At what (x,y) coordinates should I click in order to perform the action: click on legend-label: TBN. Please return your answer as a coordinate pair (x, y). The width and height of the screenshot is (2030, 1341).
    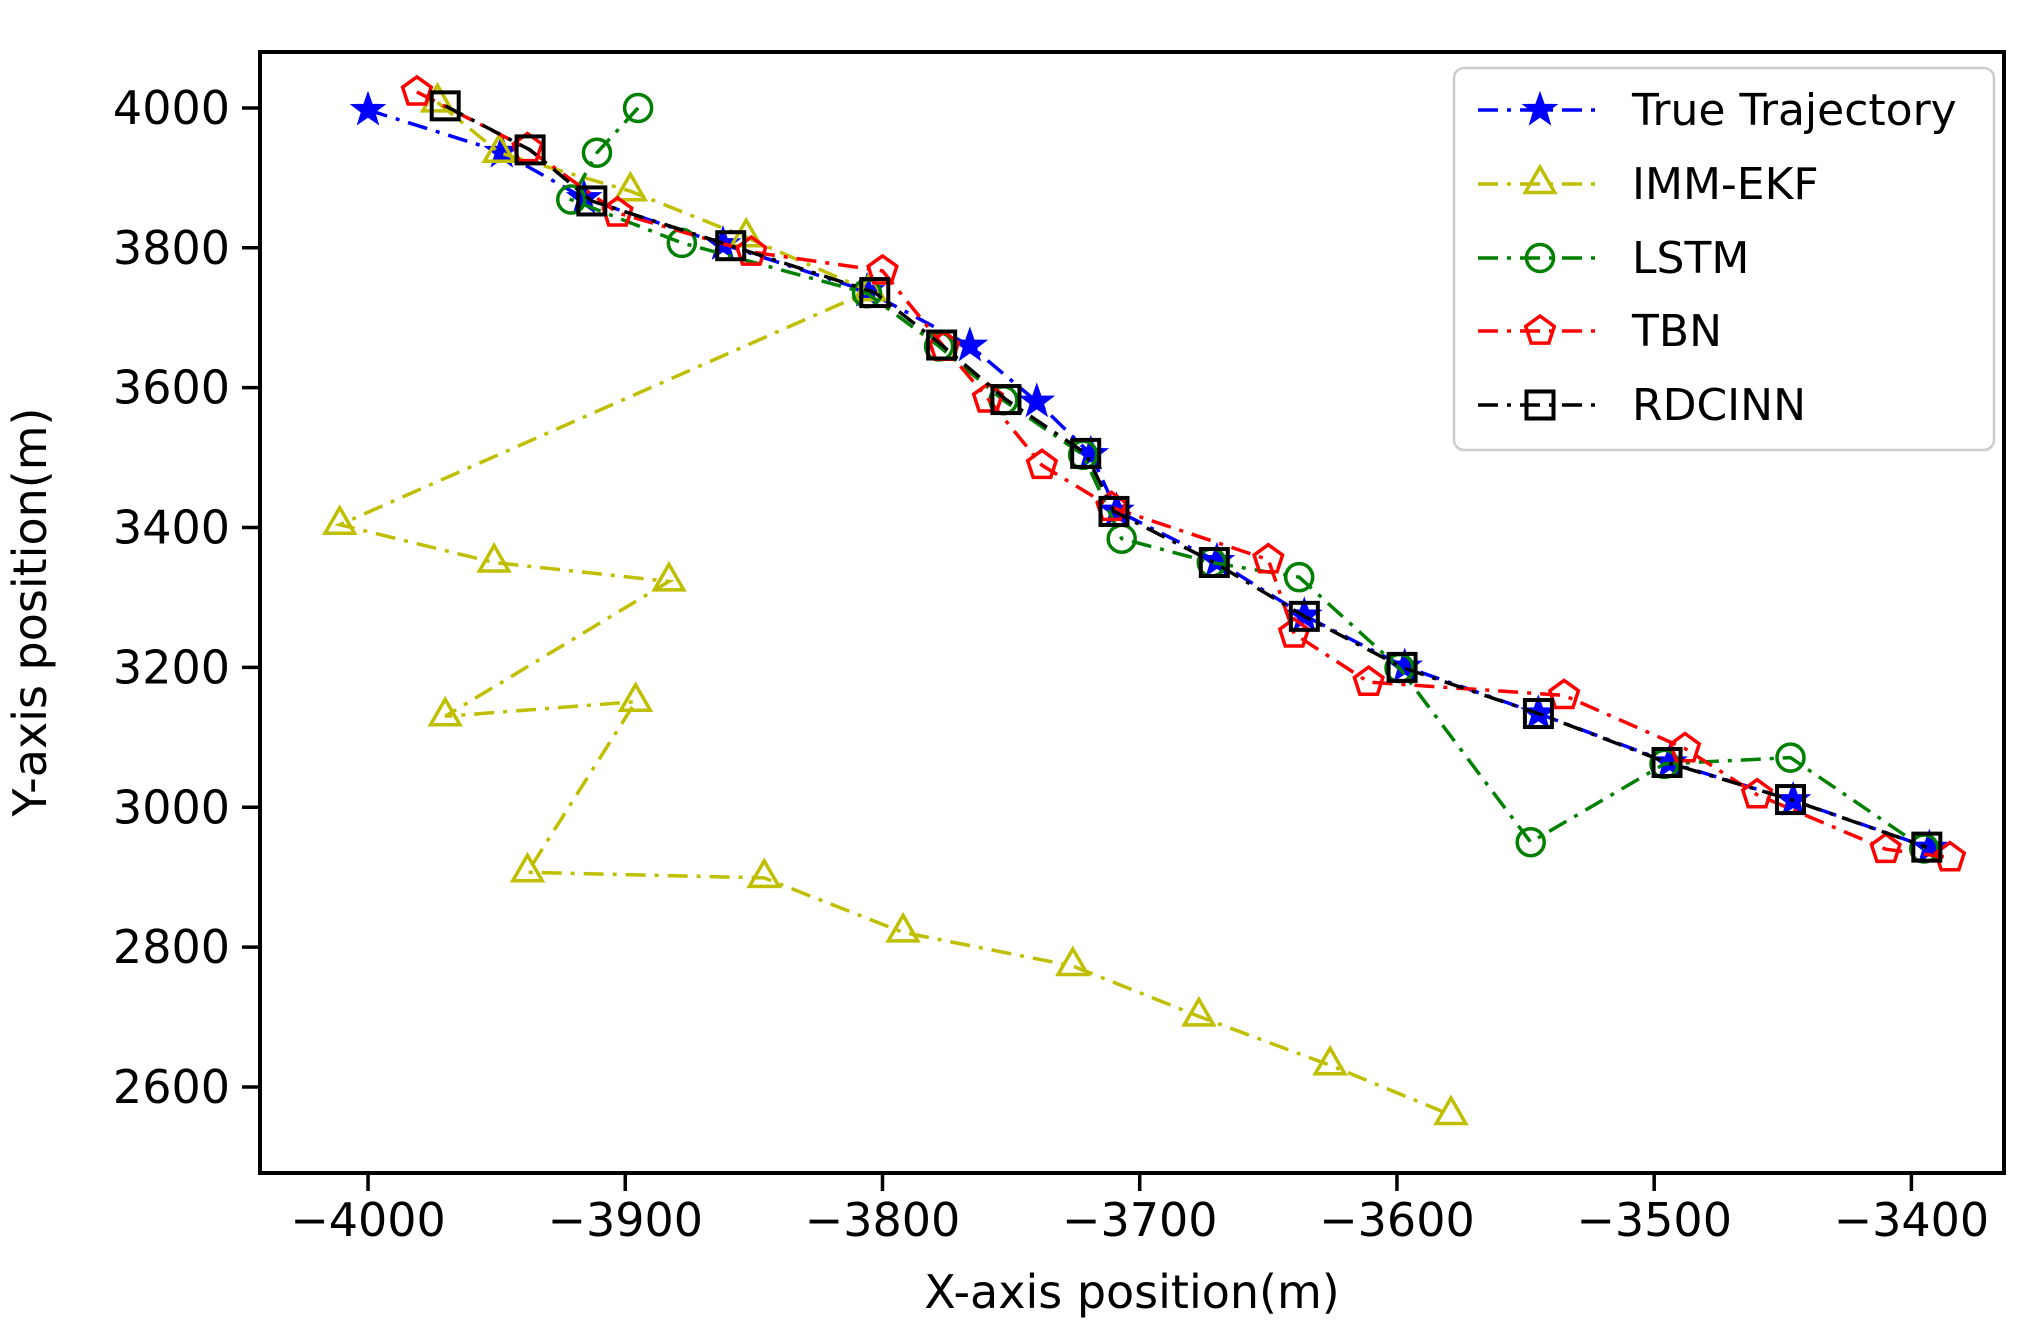
    Looking at the image, I should click on (1676, 331).